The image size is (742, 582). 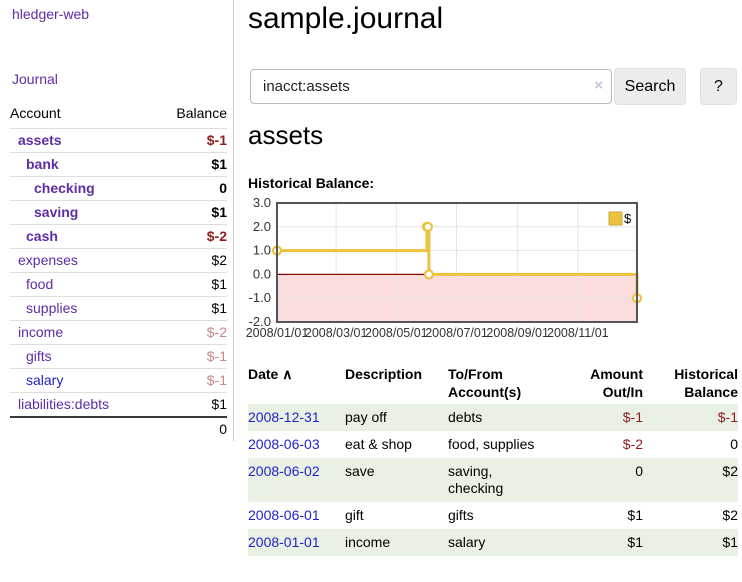 What do you see at coordinates (260, 321) in the screenshot?
I see `y-axis-tick-label: -2.0` at bounding box center [260, 321].